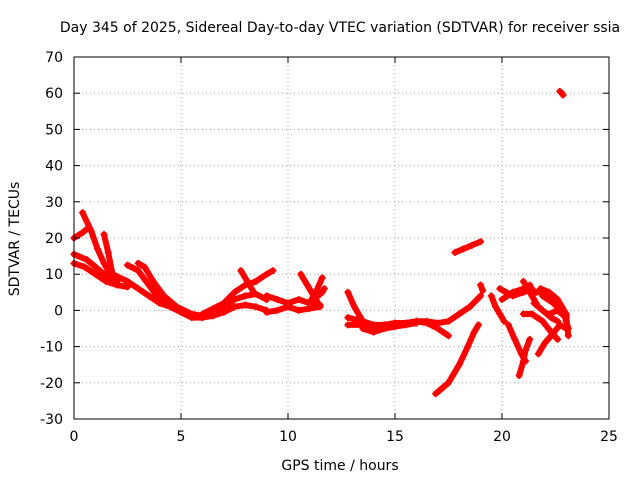  Describe the element at coordinates (15, 239) in the screenshot. I see `y-axis-label: SDTVAR / TECUs` at that location.